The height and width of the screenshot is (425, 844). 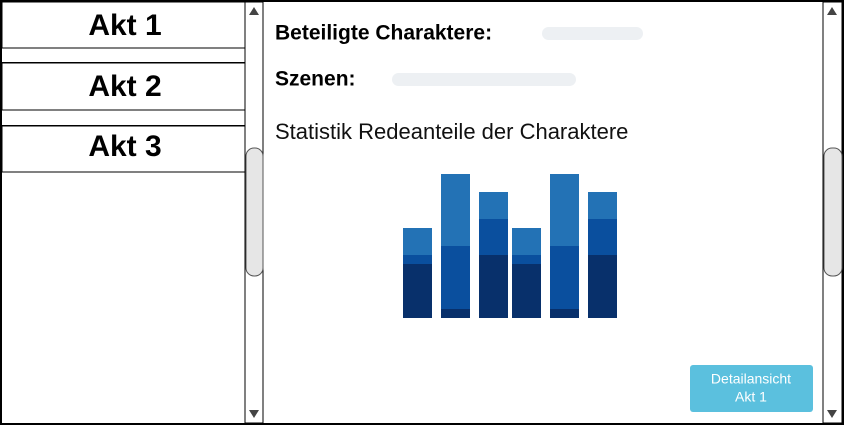 I want to click on characters-label: Beteiligte Charaktere:, so click(x=383, y=33).